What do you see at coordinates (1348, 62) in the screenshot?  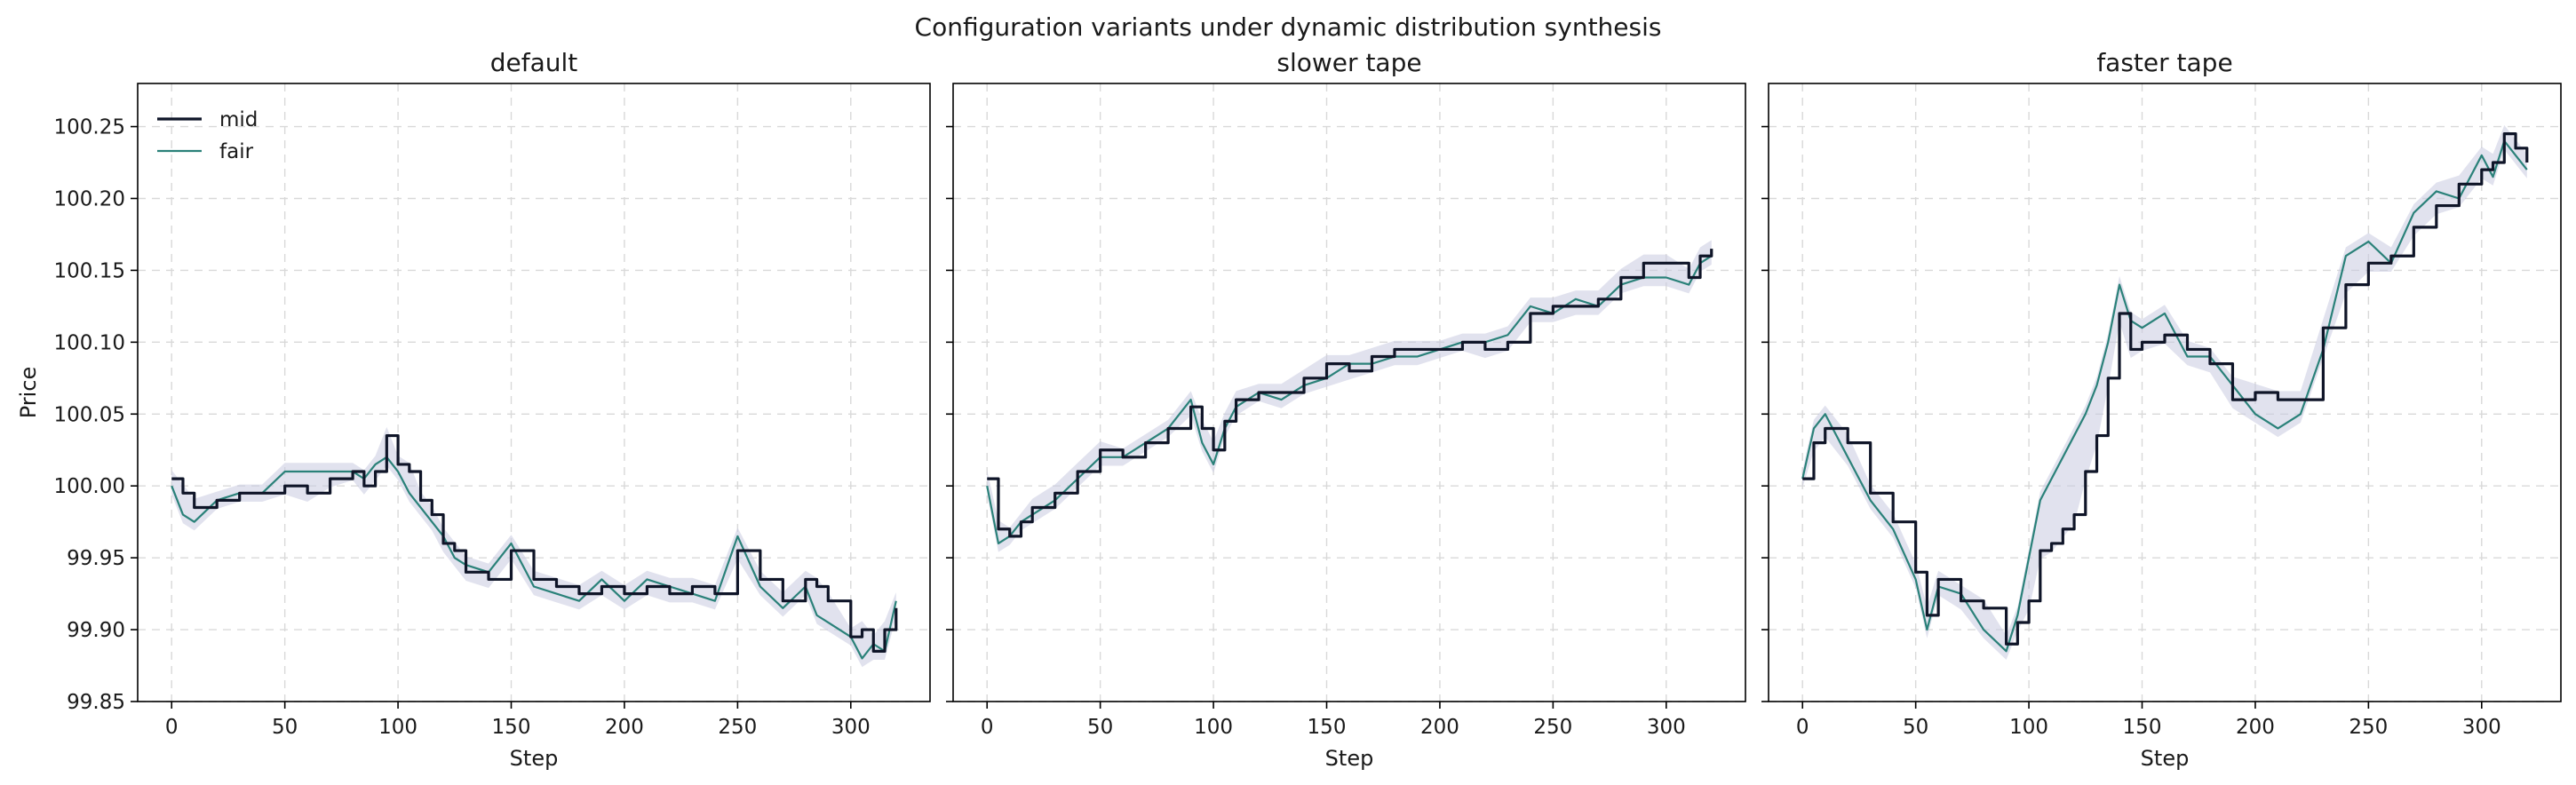 I see `panel-title: slower tape` at bounding box center [1348, 62].